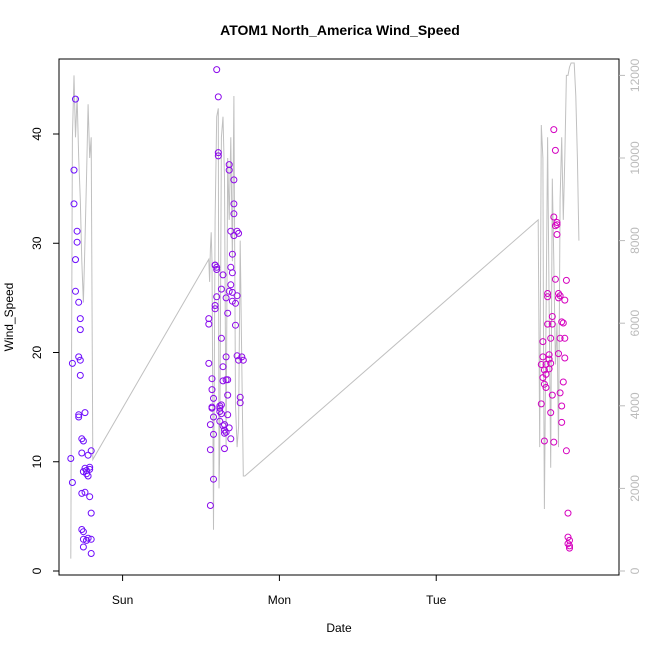  I want to click on y-tick-label: 30, so click(37, 243).